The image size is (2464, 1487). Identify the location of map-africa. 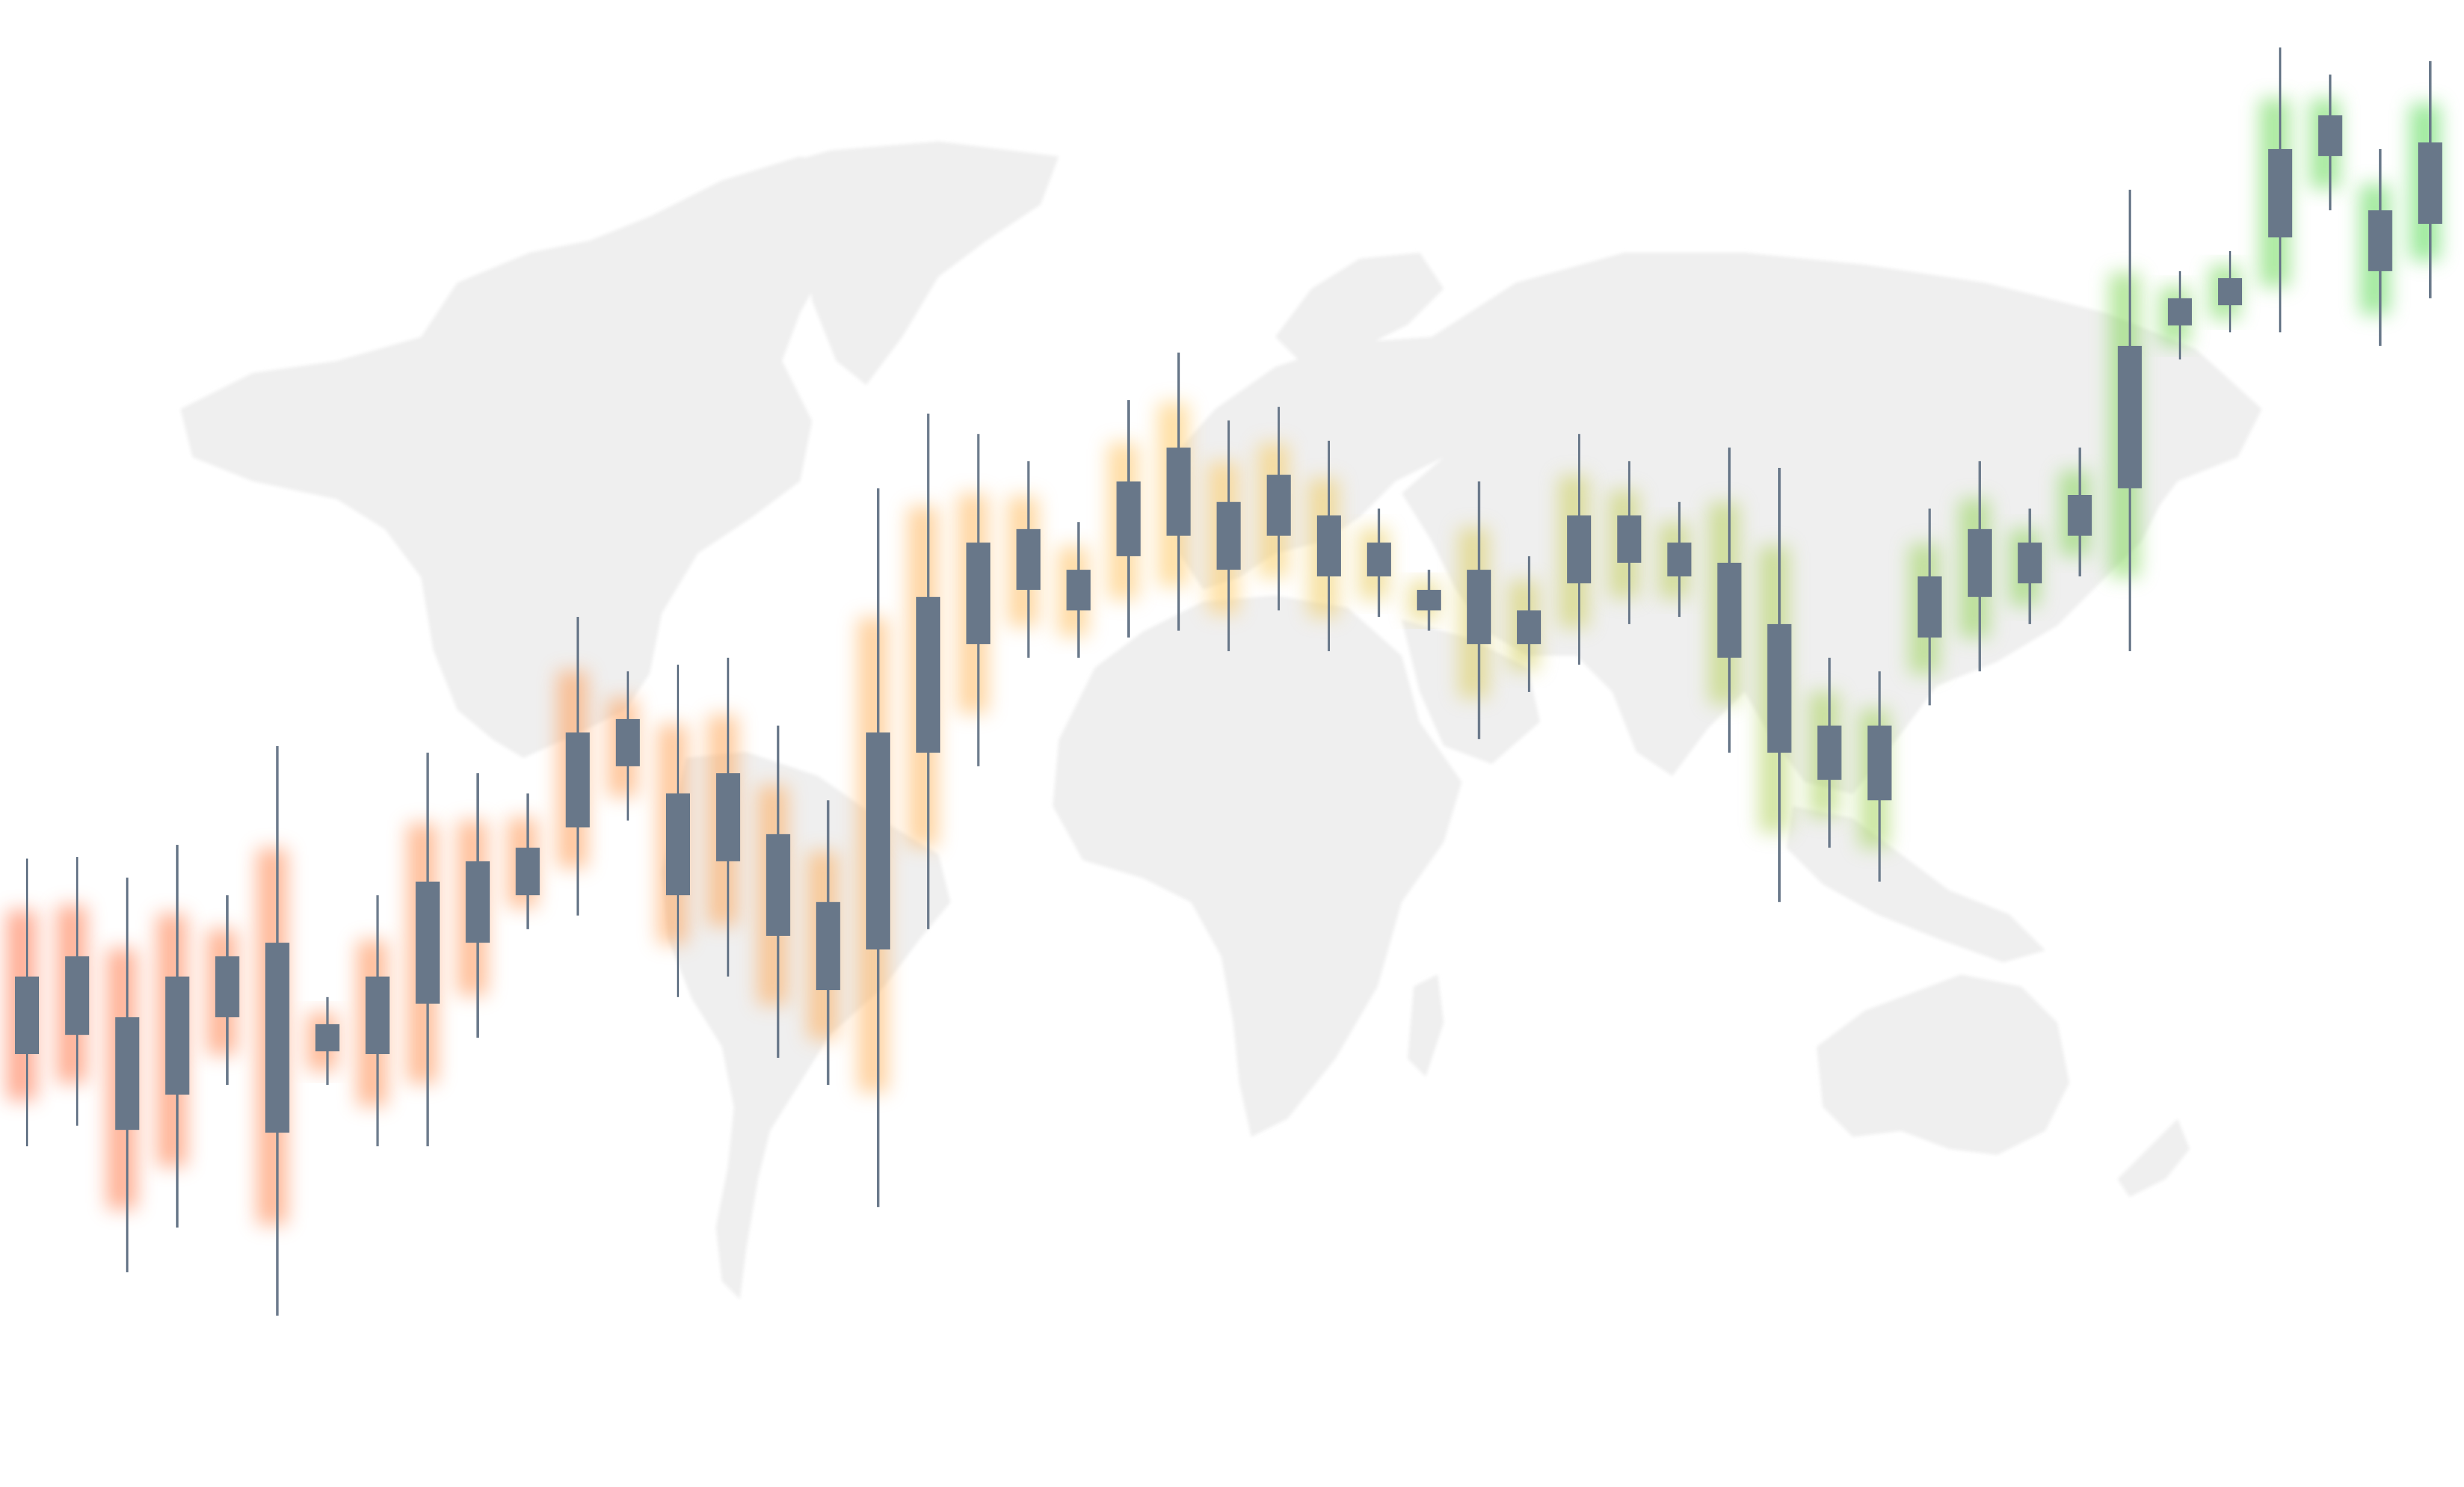
(1257, 866).